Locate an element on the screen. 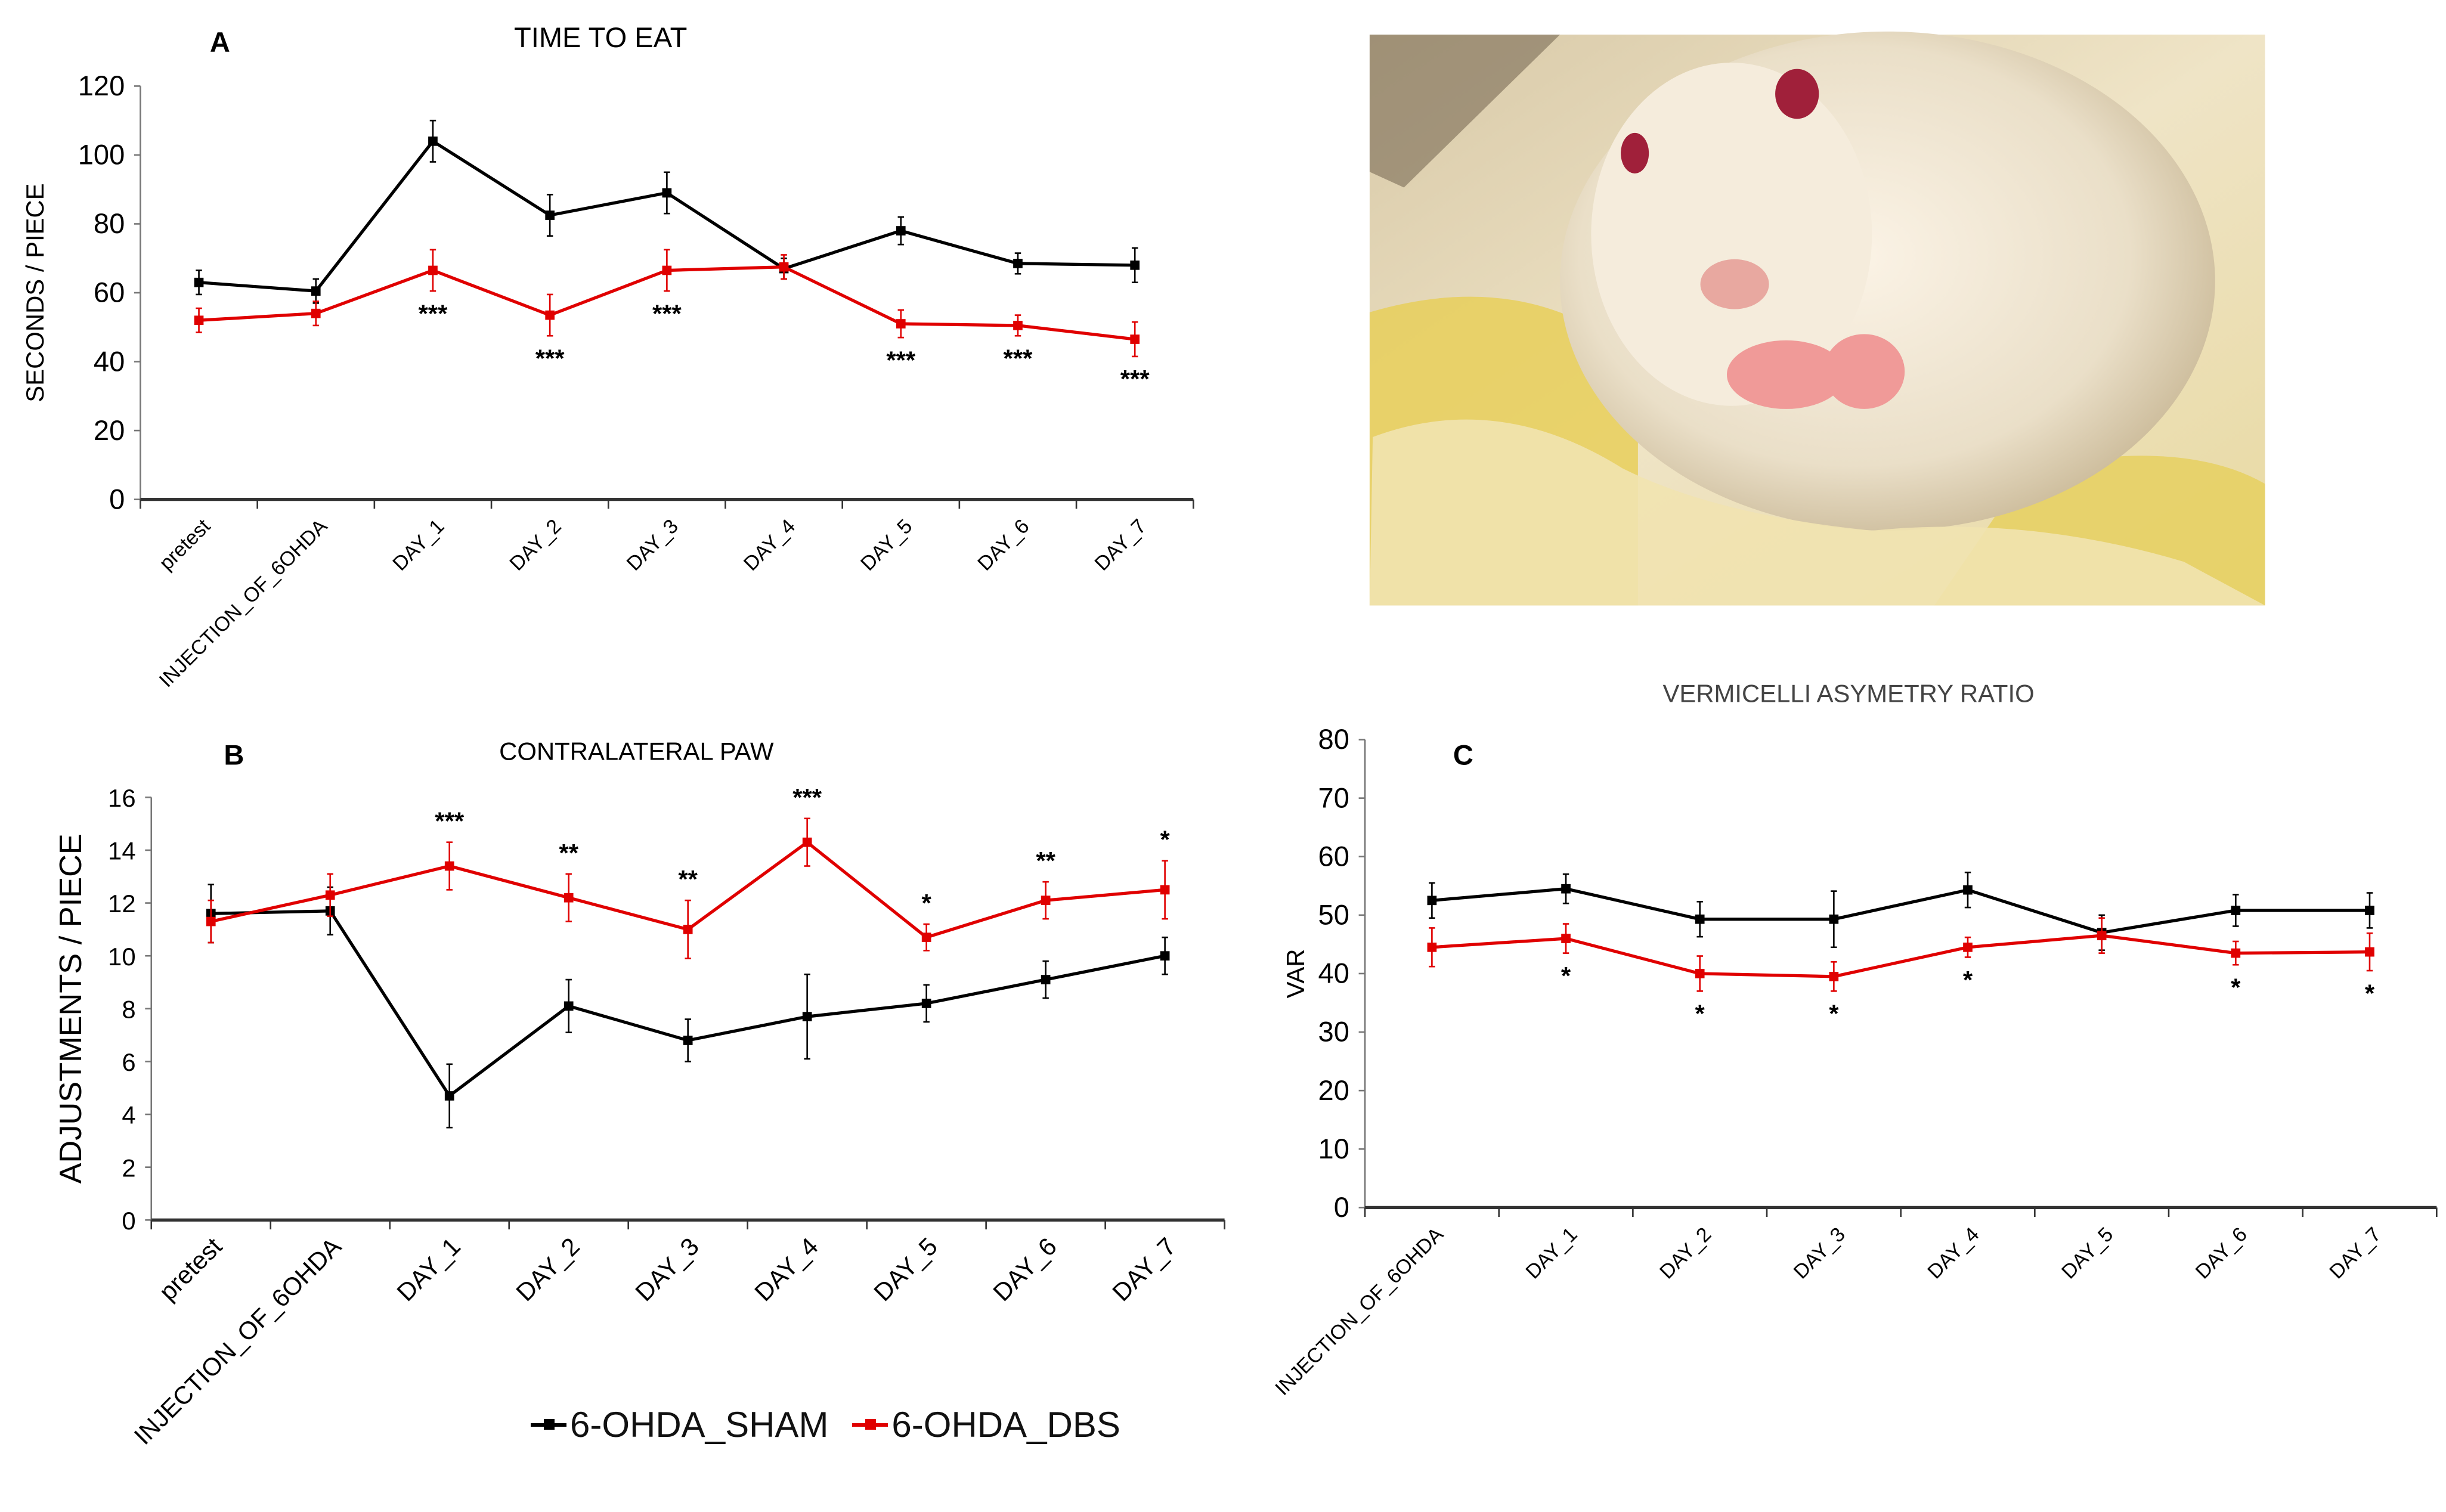 This screenshot has width=2446, height=1512. series-line-sham is located at coordinates (1901, 910).